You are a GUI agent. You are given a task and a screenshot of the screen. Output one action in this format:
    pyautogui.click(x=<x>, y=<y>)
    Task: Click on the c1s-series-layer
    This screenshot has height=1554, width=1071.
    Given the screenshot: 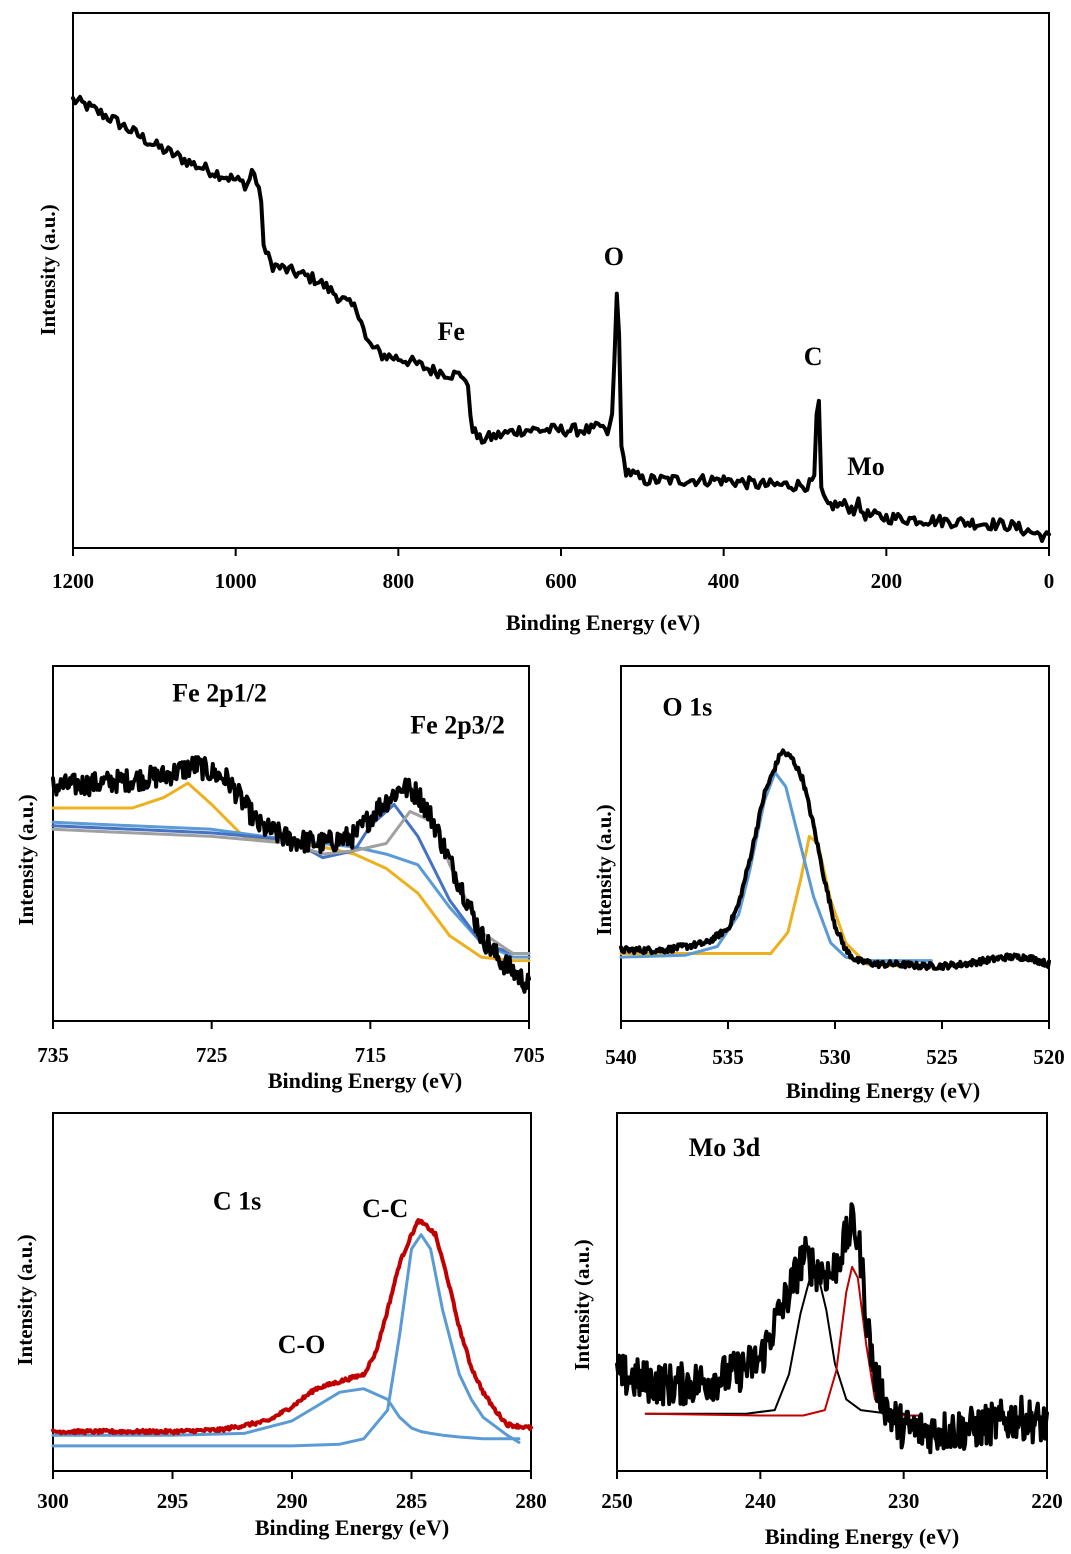 What is the action you would take?
    pyautogui.click(x=292, y=1333)
    